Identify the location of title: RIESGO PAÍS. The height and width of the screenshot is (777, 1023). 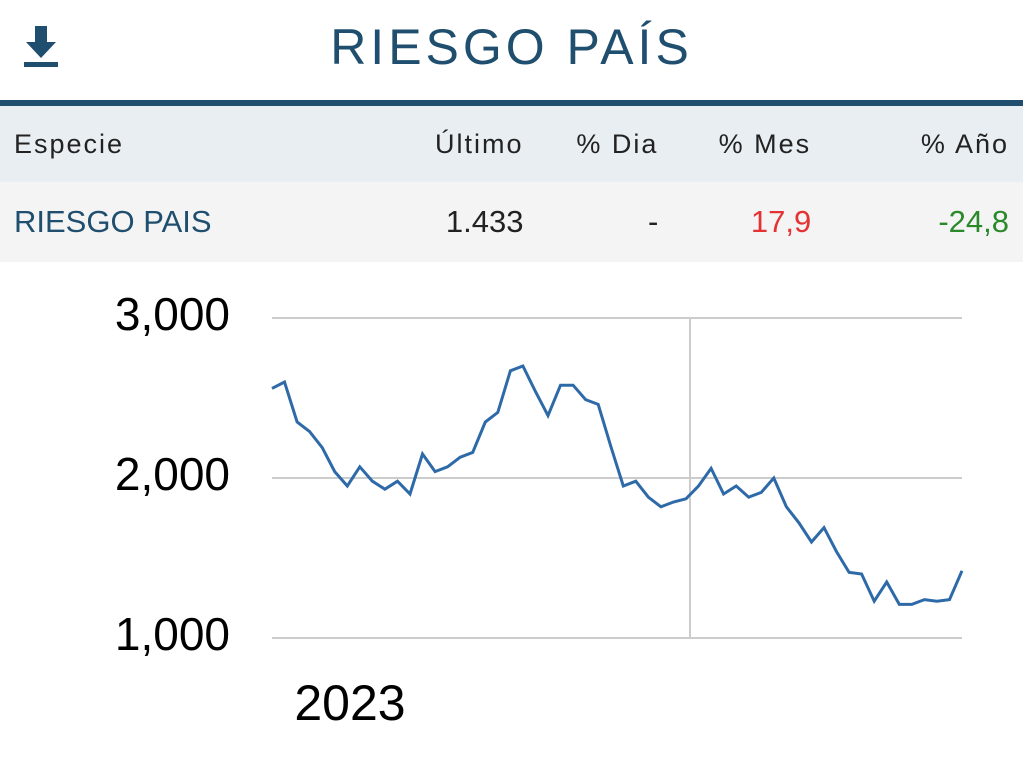
(511, 47).